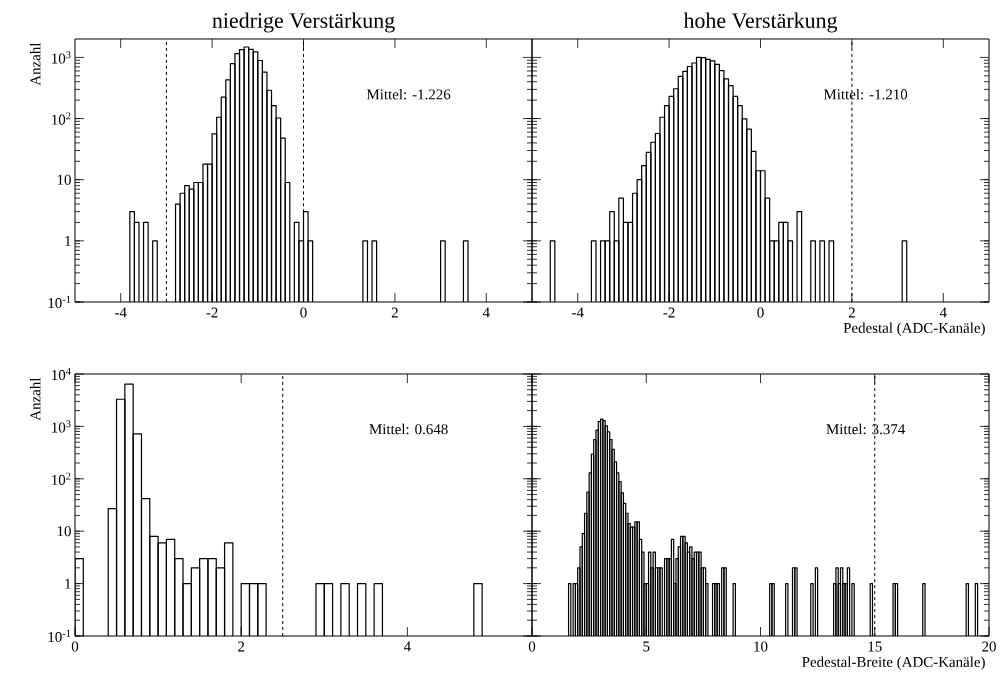 This screenshot has width=1002, height=698. What do you see at coordinates (989, 646) in the screenshot?
I see `x-tick-label: 20` at bounding box center [989, 646].